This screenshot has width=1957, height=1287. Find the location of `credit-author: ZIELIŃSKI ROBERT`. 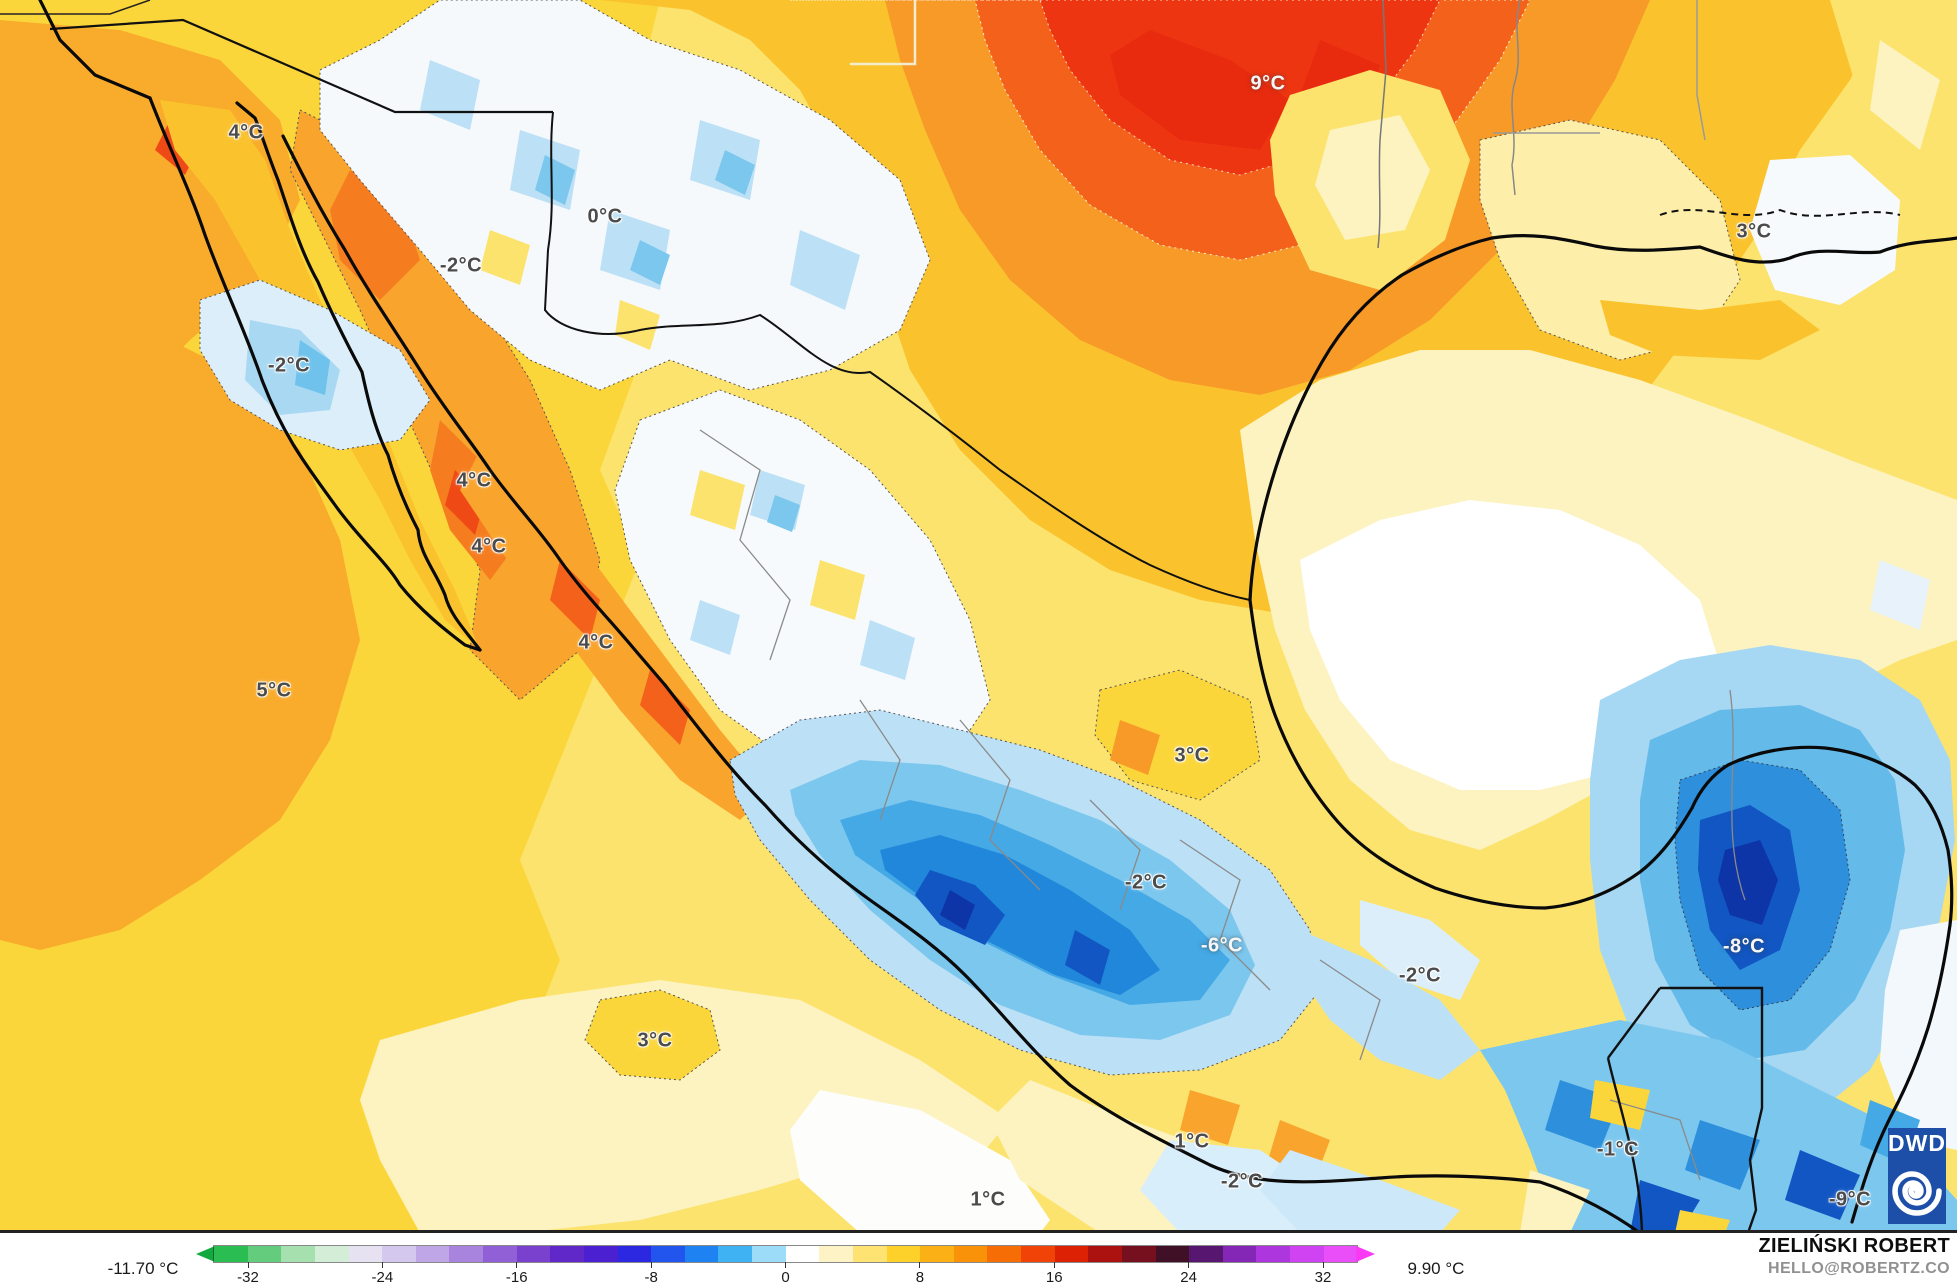

credit-author: ZIELIŃSKI ROBERT is located at coordinates (1854, 1246).